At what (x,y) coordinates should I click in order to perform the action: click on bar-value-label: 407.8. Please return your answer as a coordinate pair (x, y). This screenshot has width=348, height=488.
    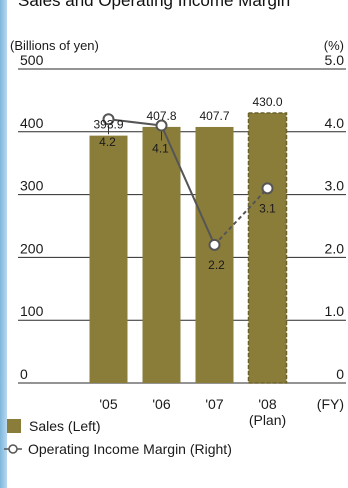
    Looking at the image, I should click on (161, 116).